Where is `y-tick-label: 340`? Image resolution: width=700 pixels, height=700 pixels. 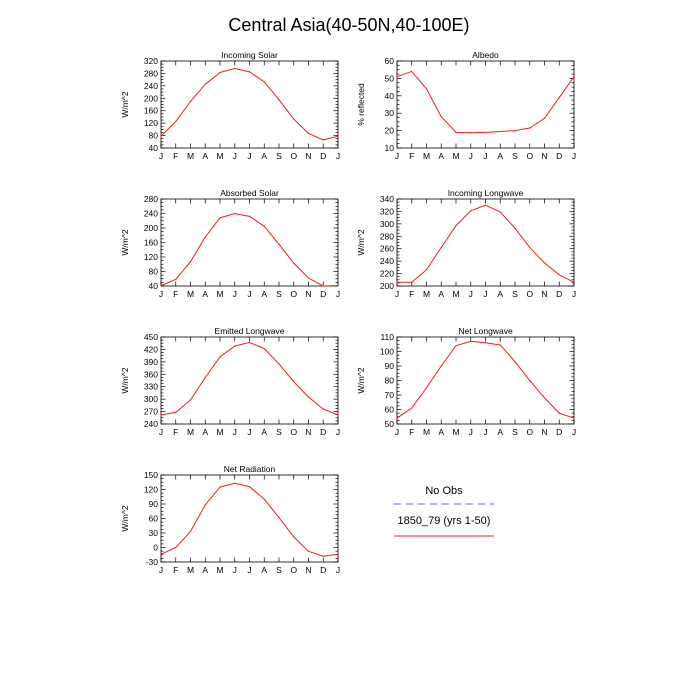 y-tick-label: 340 is located at coordinates (387, 199).